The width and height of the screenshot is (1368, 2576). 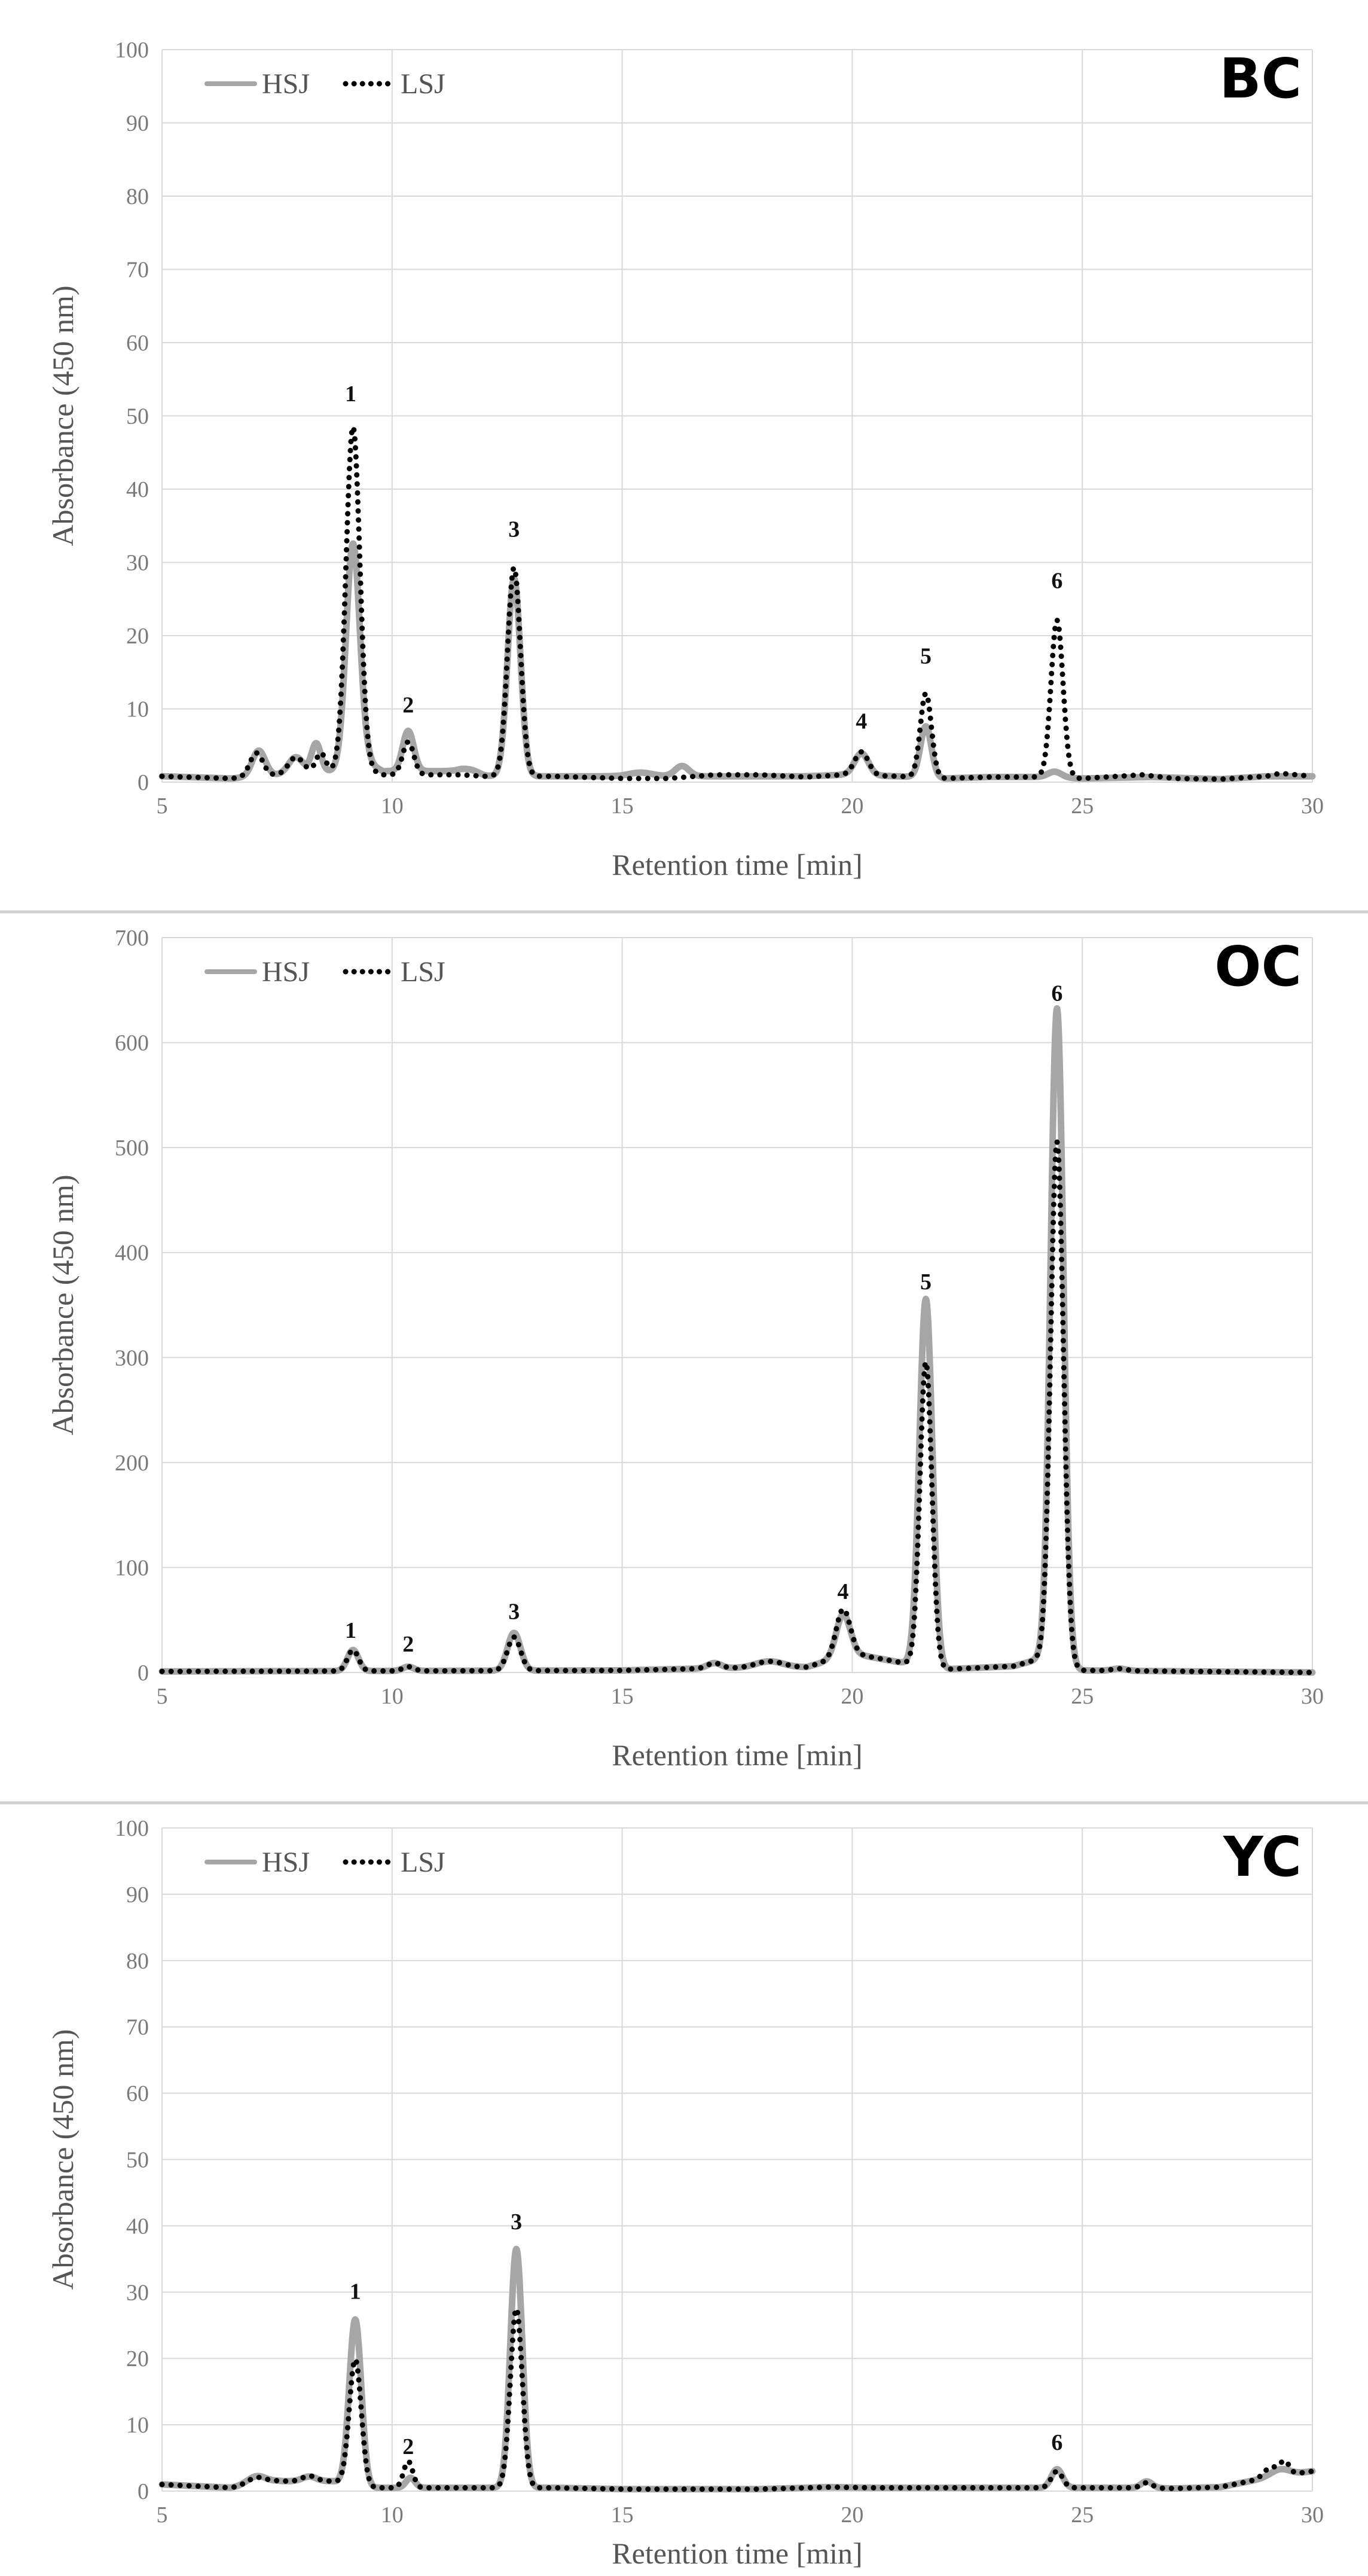 I want to click on y-tick-label: 300, so click(x=132, y=1358).